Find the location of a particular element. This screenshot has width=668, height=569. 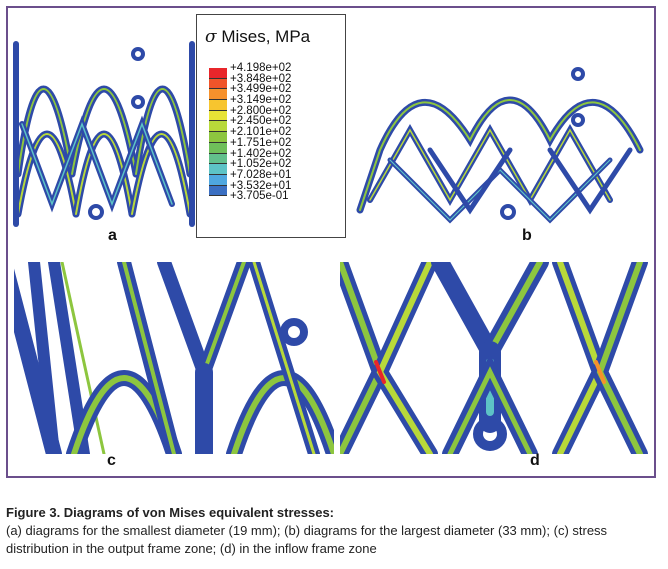

legend-value: +2.101e+02 is located at coordinates (261, 132).